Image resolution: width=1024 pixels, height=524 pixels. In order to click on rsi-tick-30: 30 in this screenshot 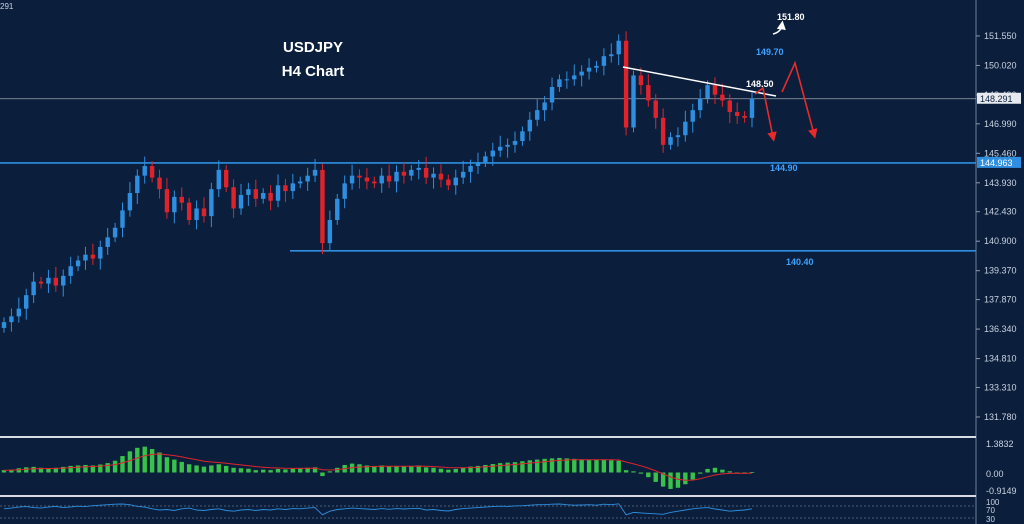, I will do `click(990, 519)`.